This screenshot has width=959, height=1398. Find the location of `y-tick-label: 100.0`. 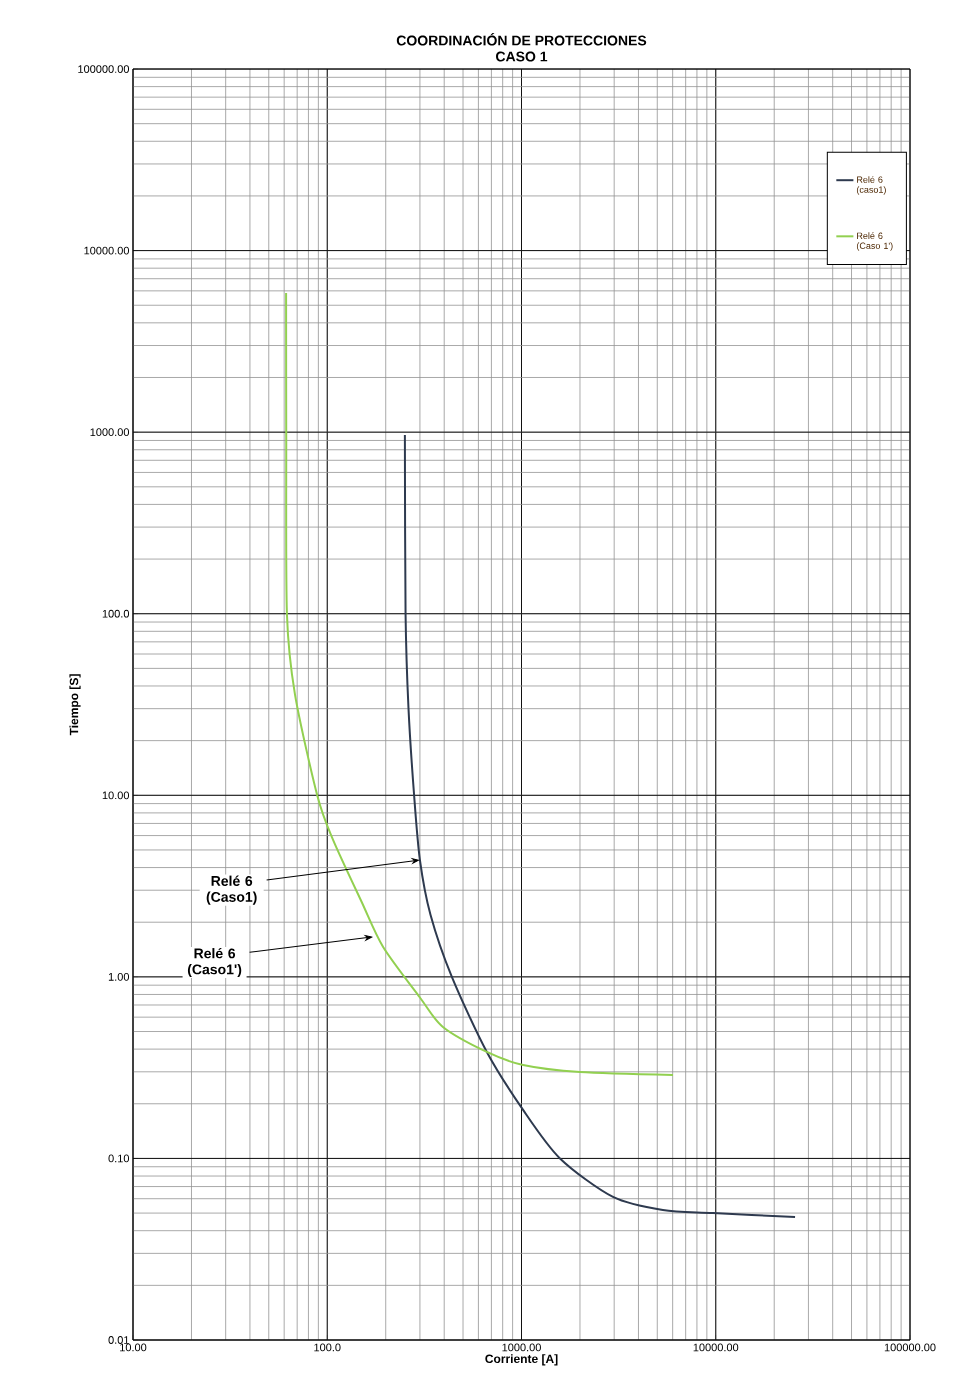

y-tick-label: 100.0 is located at coordinates (116, 613).